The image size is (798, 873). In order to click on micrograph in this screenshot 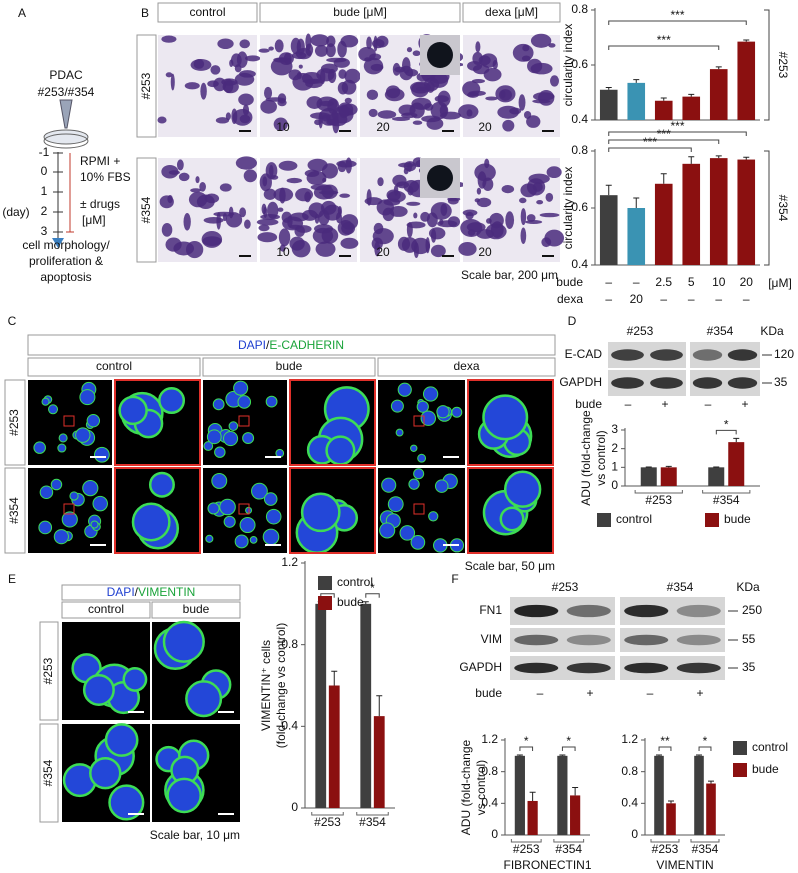, I will do `click(421, 422)`.